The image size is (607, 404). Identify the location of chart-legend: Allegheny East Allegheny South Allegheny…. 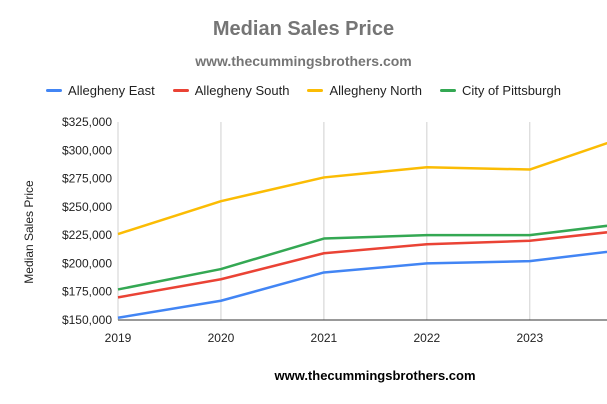
(303, 90).